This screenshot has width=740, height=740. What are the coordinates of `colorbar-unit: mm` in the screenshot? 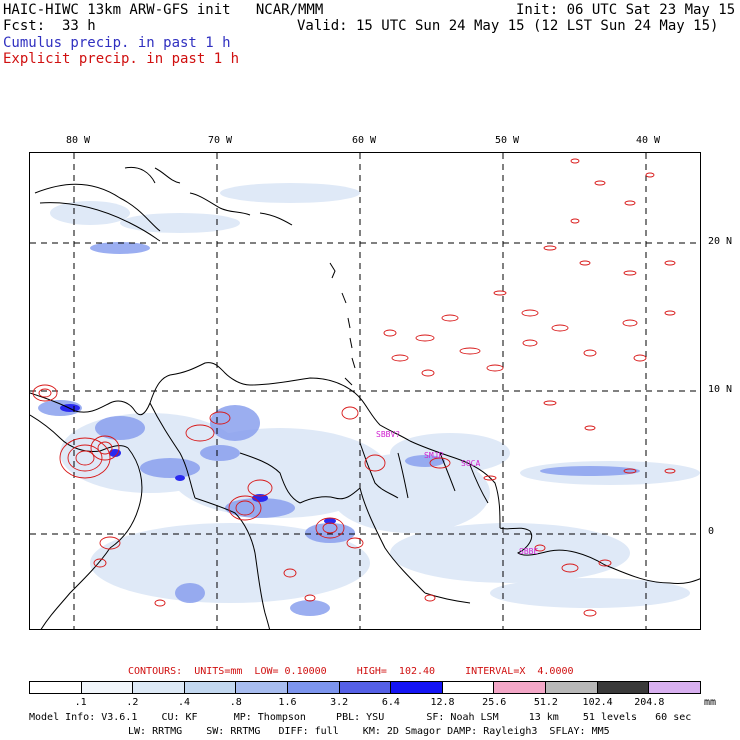 It's located at (710, 702).